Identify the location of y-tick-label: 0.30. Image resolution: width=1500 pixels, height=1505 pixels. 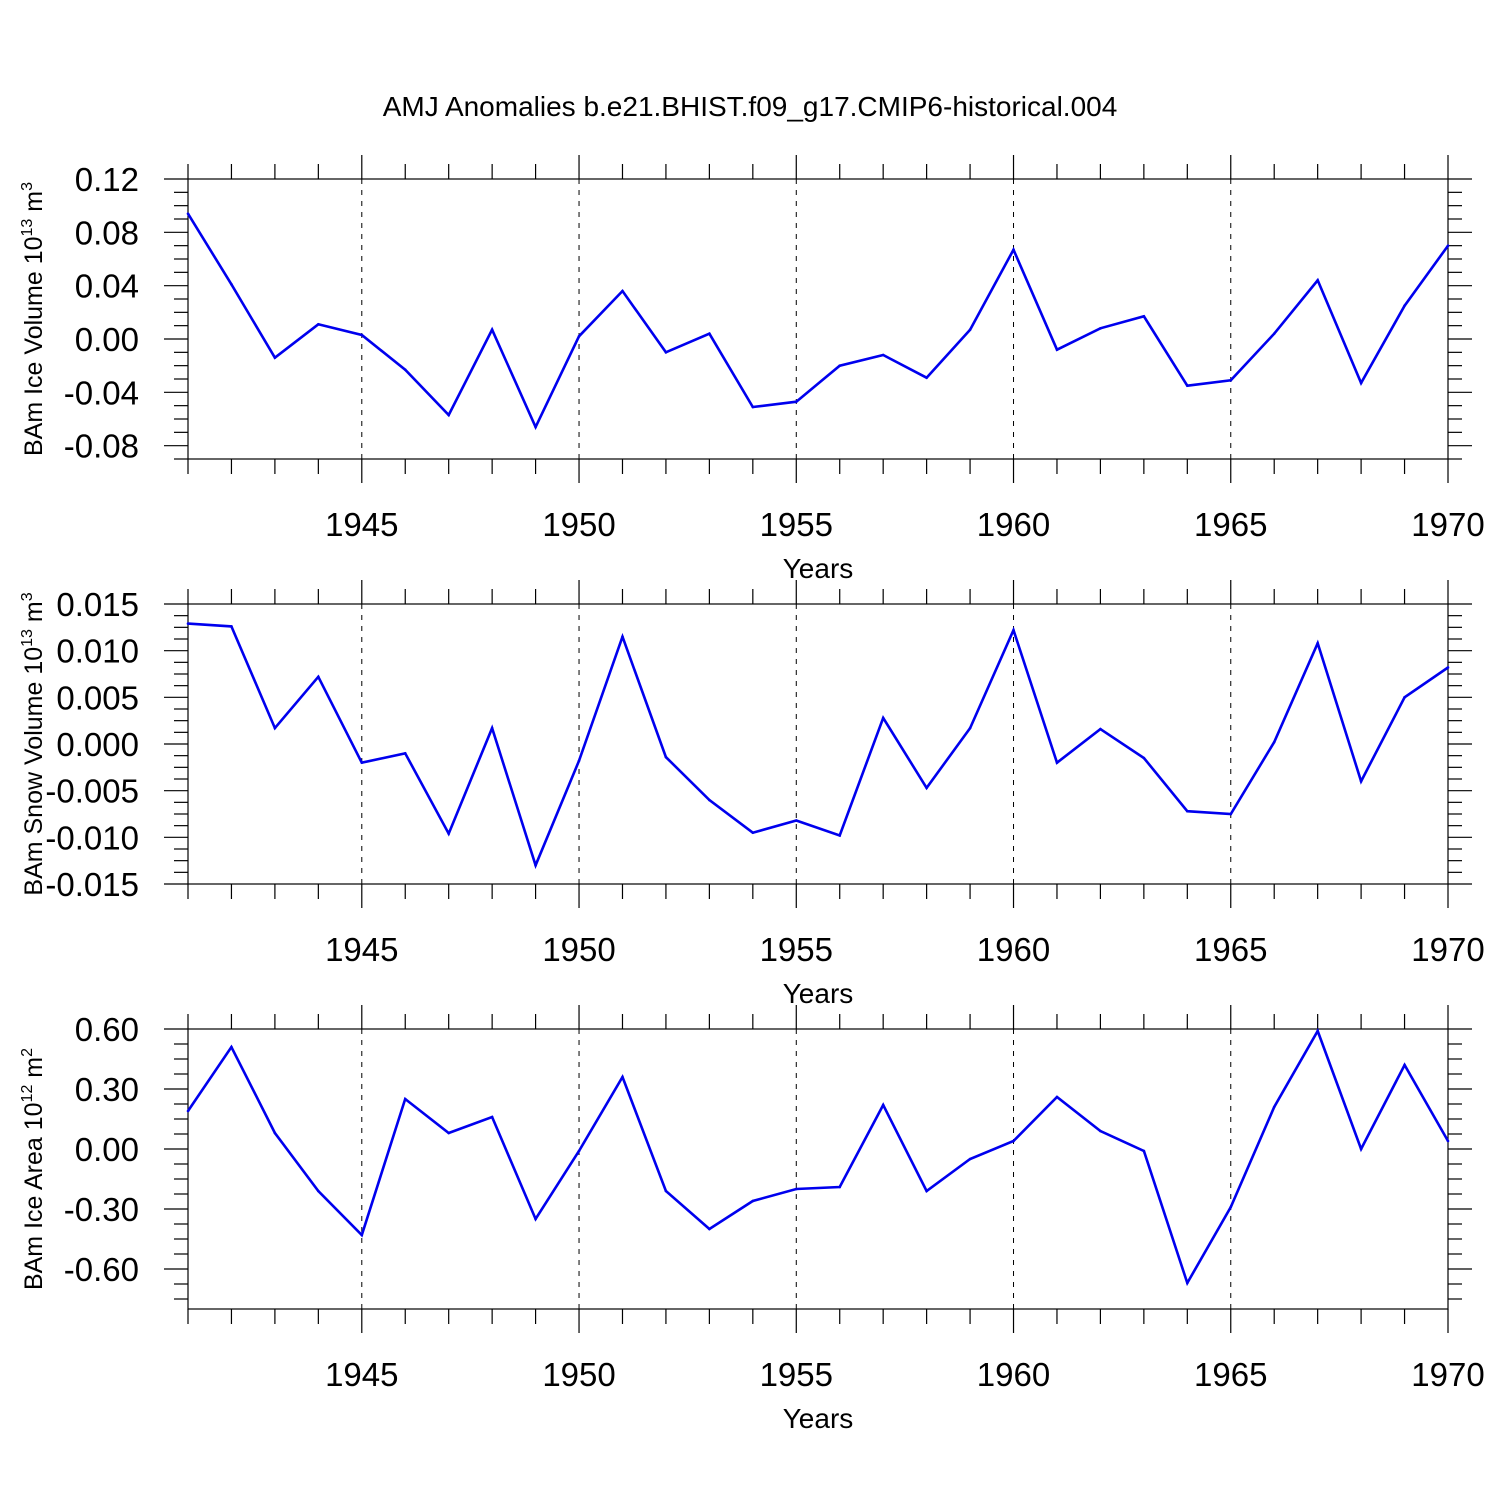
(107, 1089).